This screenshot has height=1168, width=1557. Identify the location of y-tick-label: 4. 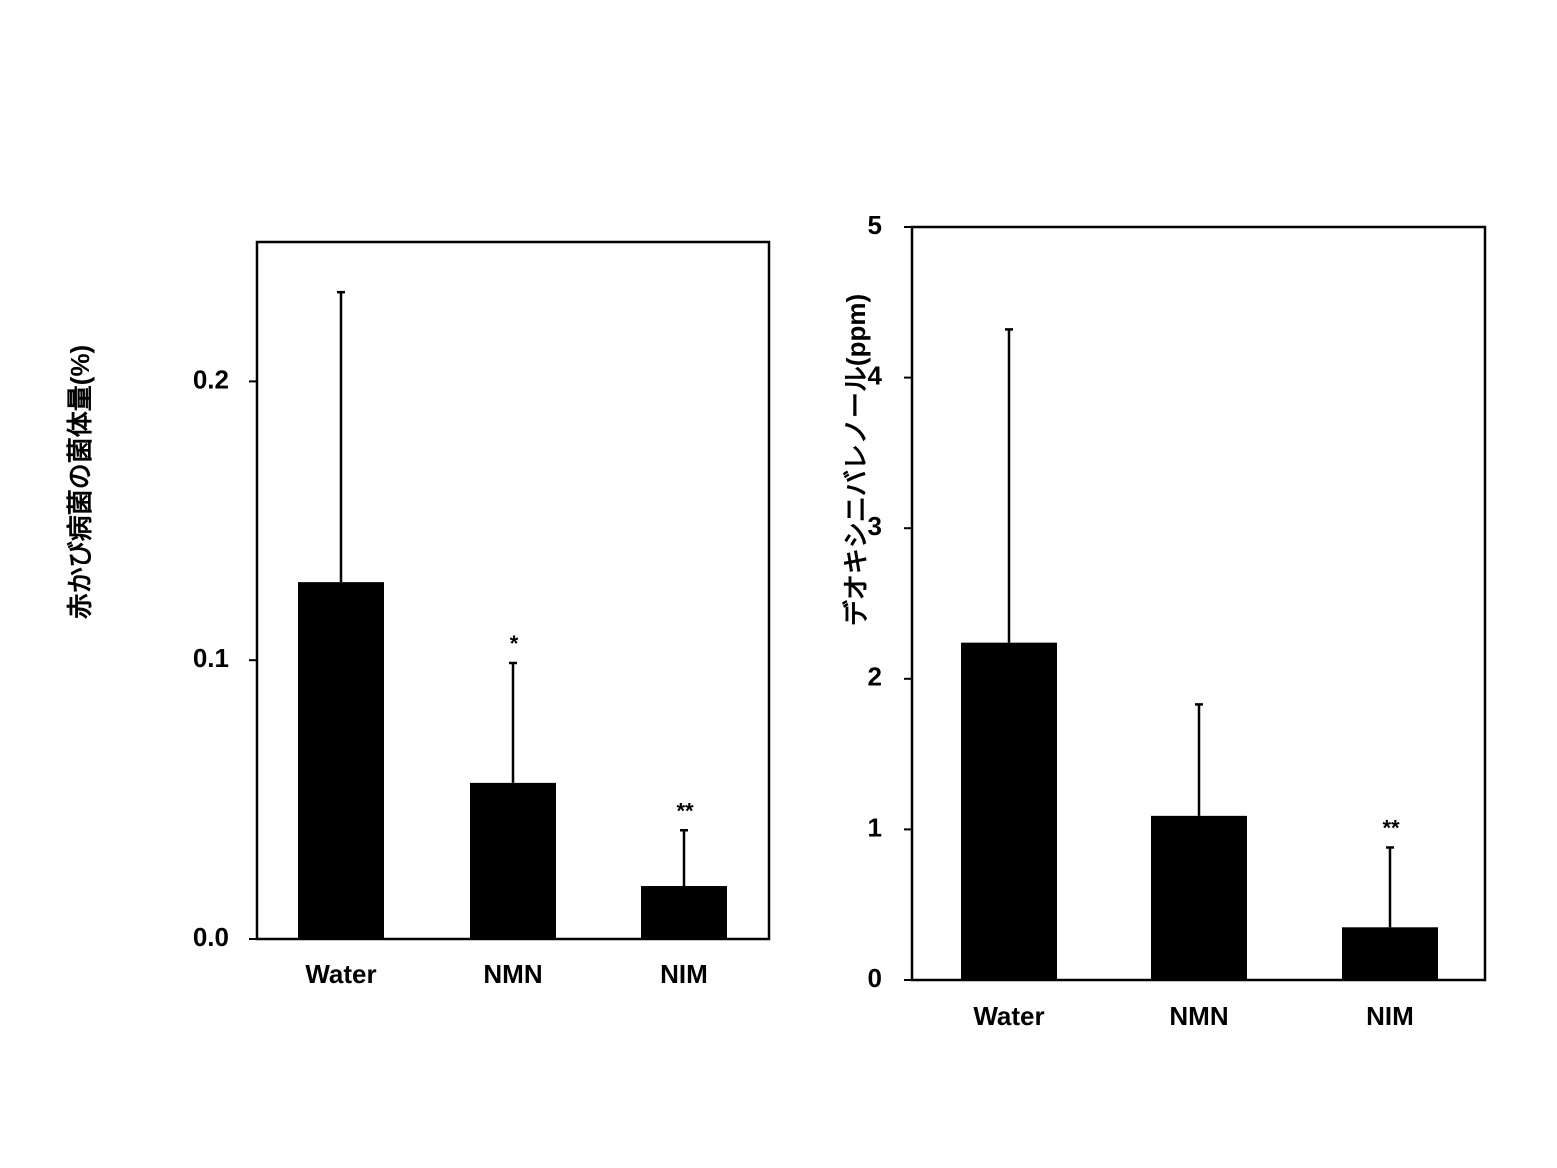
(875, 375).